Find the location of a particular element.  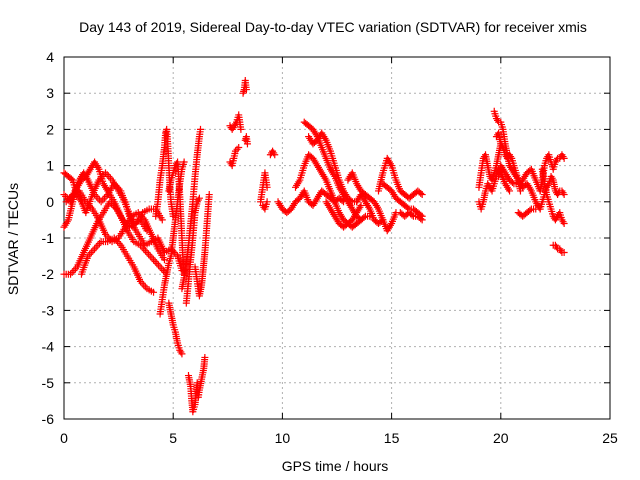

y-axis-label: SDTVAR / TECUs is located at coordinates (13, 239).